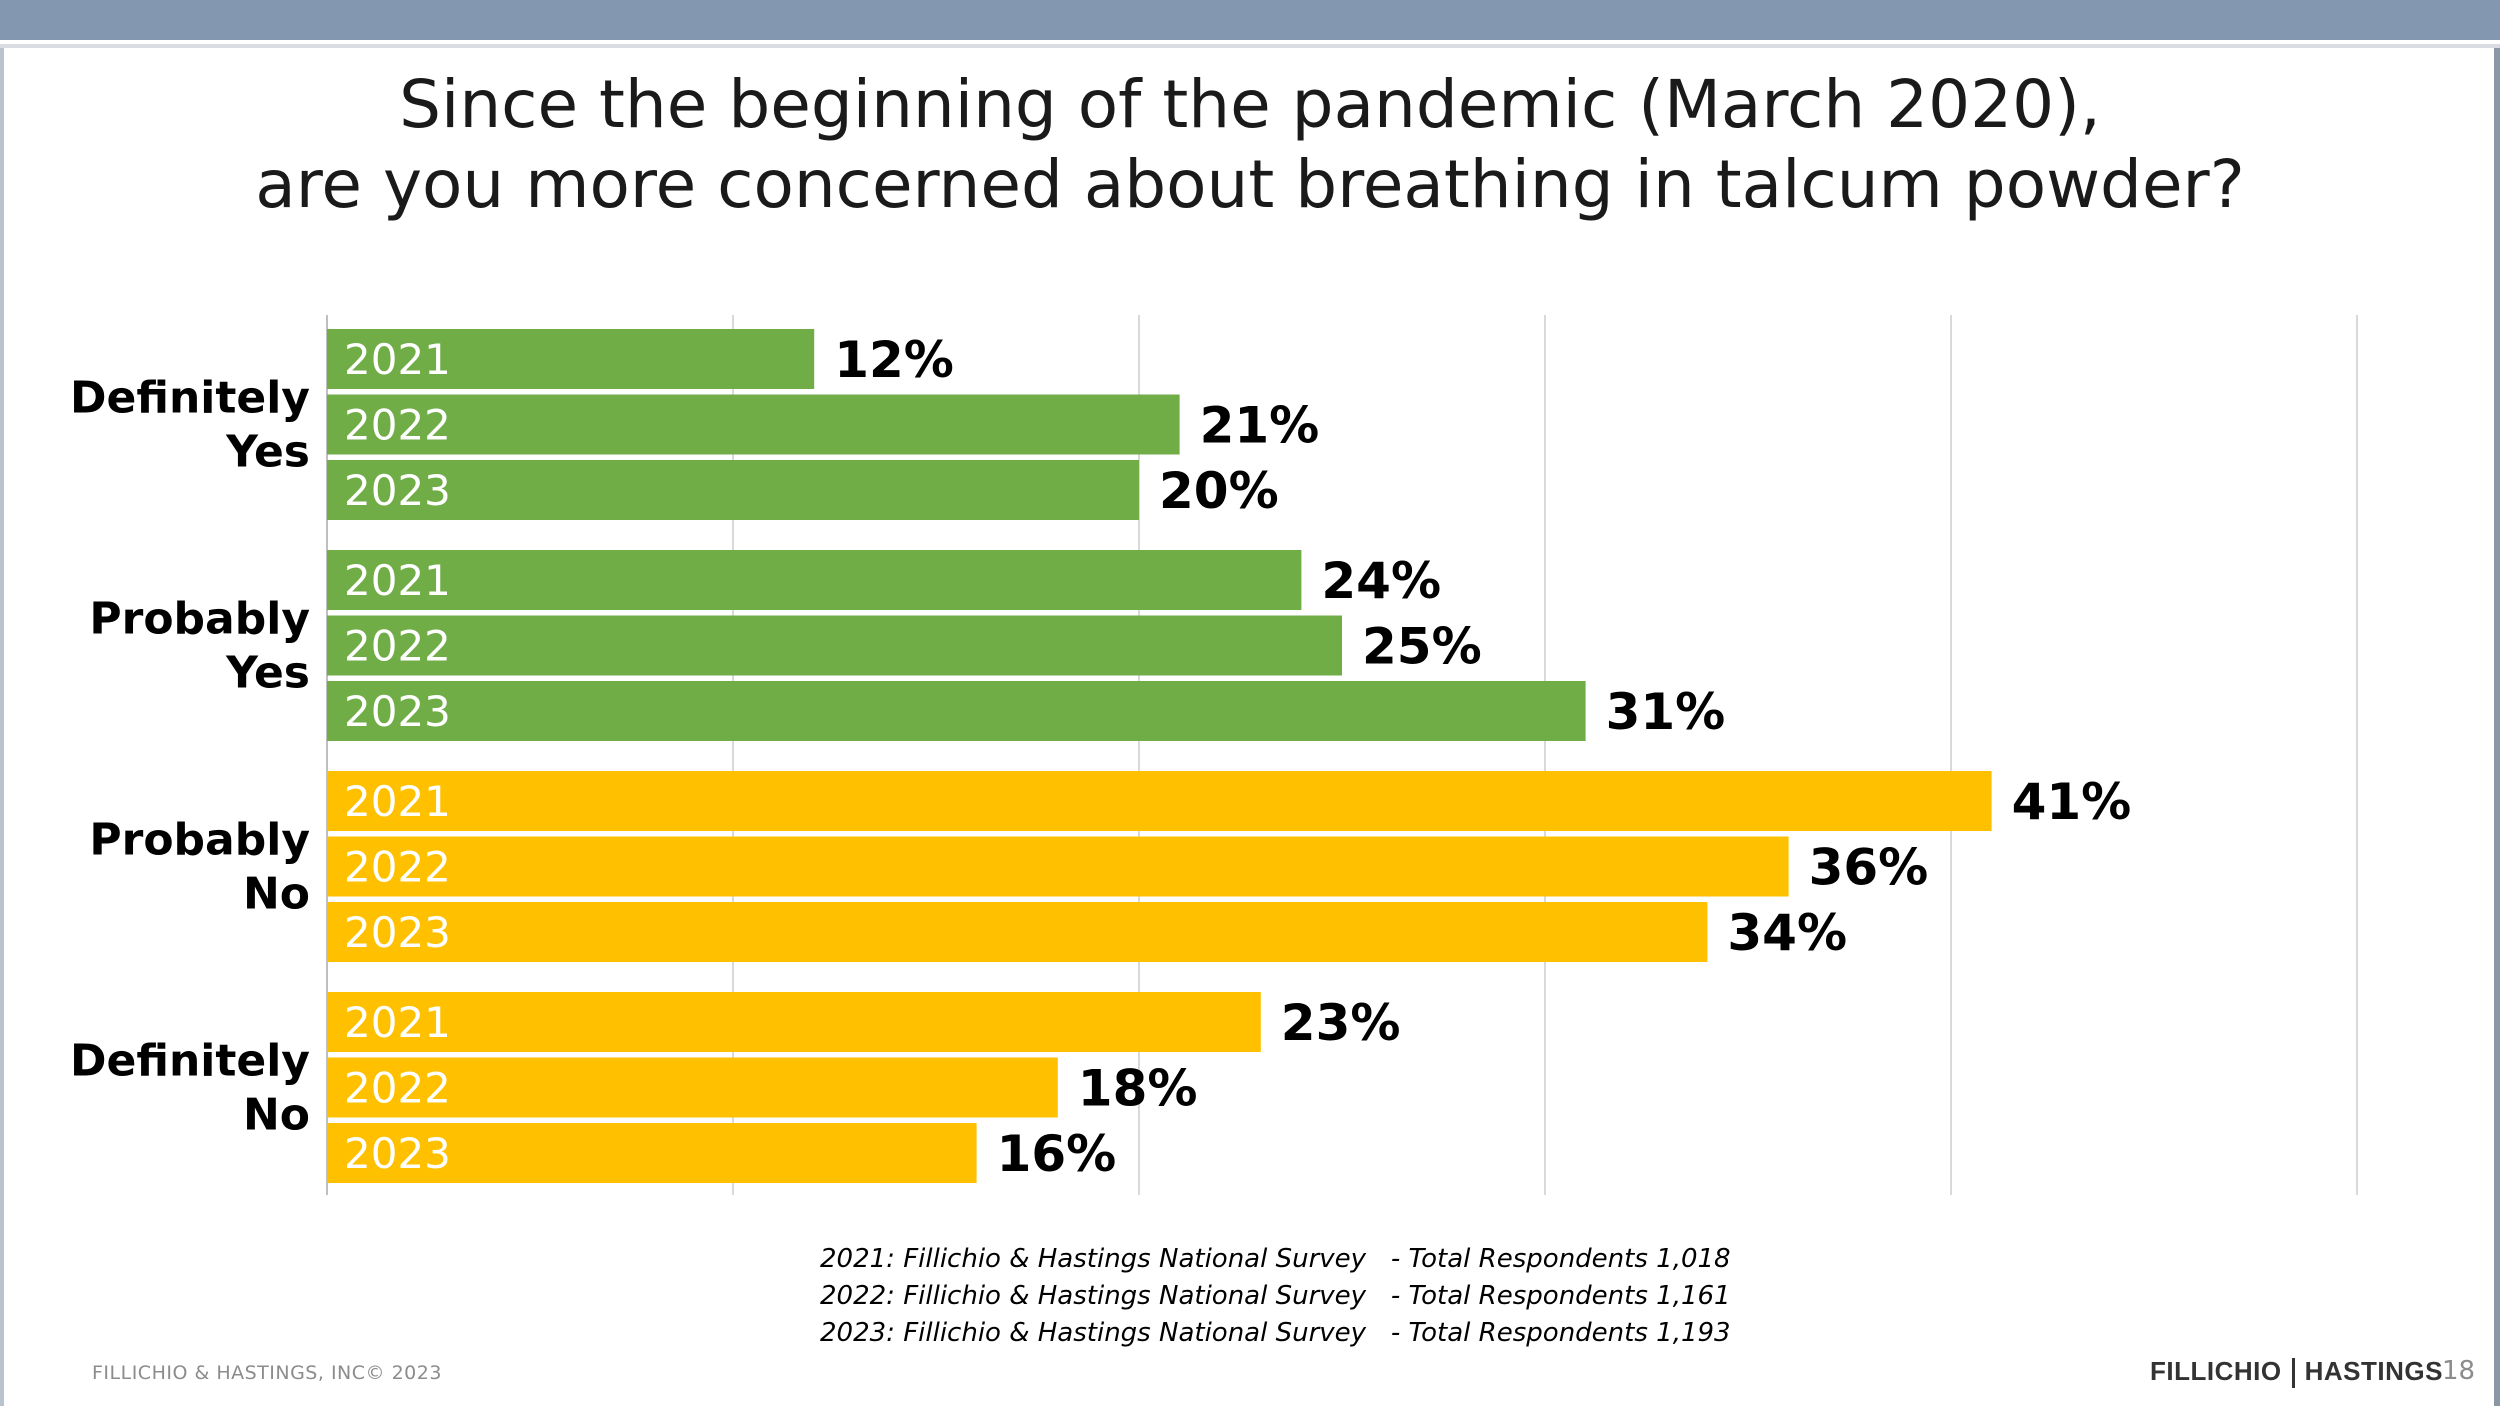 The image size is (2500, 1406). Describe the element at coordinates (814, 580) in the screenshot. I see `bar-1-2021` at that location.